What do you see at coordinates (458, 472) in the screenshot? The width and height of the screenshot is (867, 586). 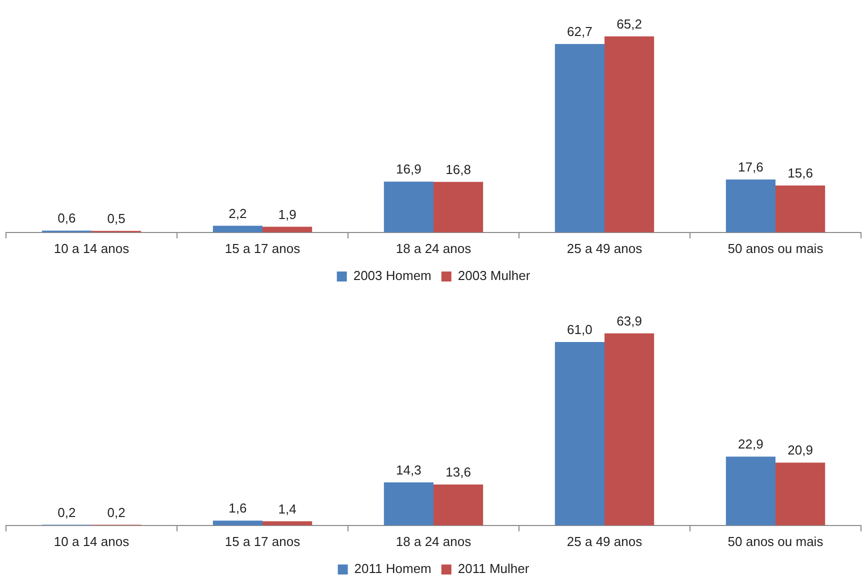 I see `data-label: 13,6` at bounding box center [458, 472].